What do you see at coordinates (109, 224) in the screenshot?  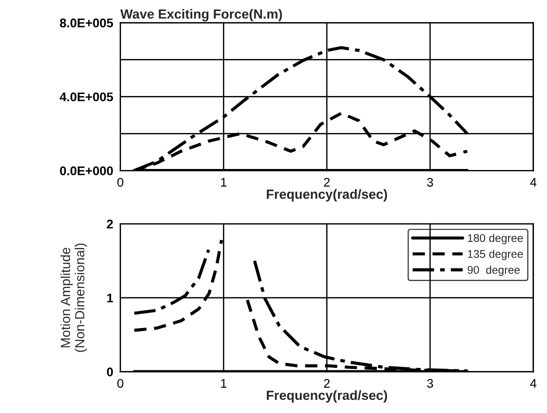 I see `y-tick-label: 2` at bounding box center [109, 224].